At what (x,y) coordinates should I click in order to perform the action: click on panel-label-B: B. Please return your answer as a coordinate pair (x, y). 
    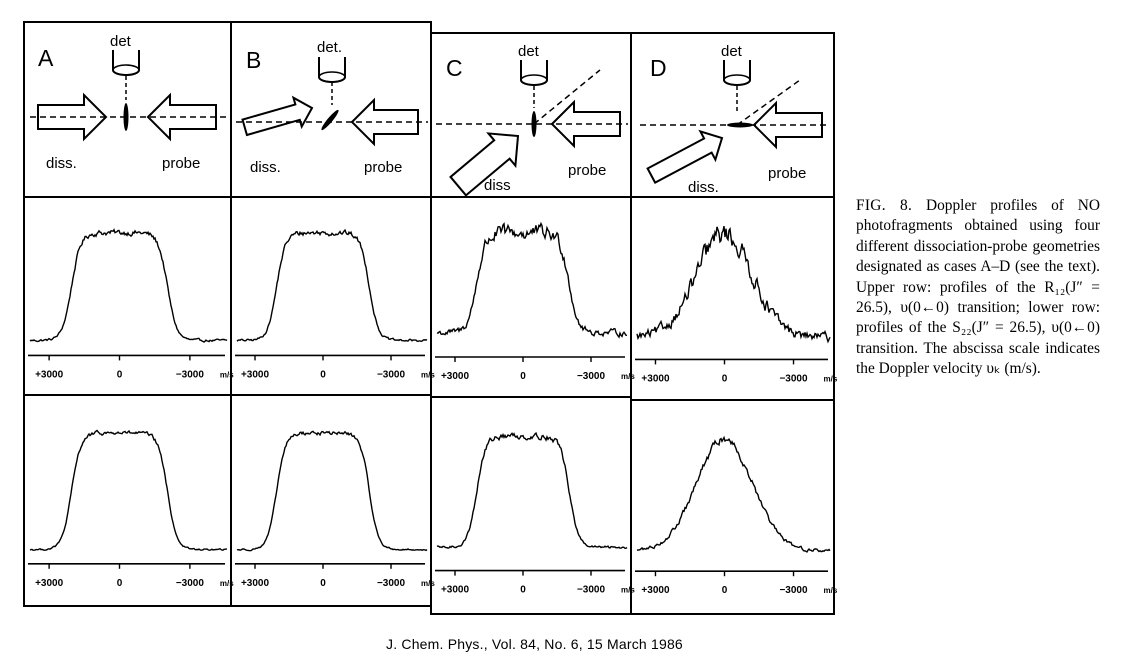
    Looking at the image, I should click on (253, 60).